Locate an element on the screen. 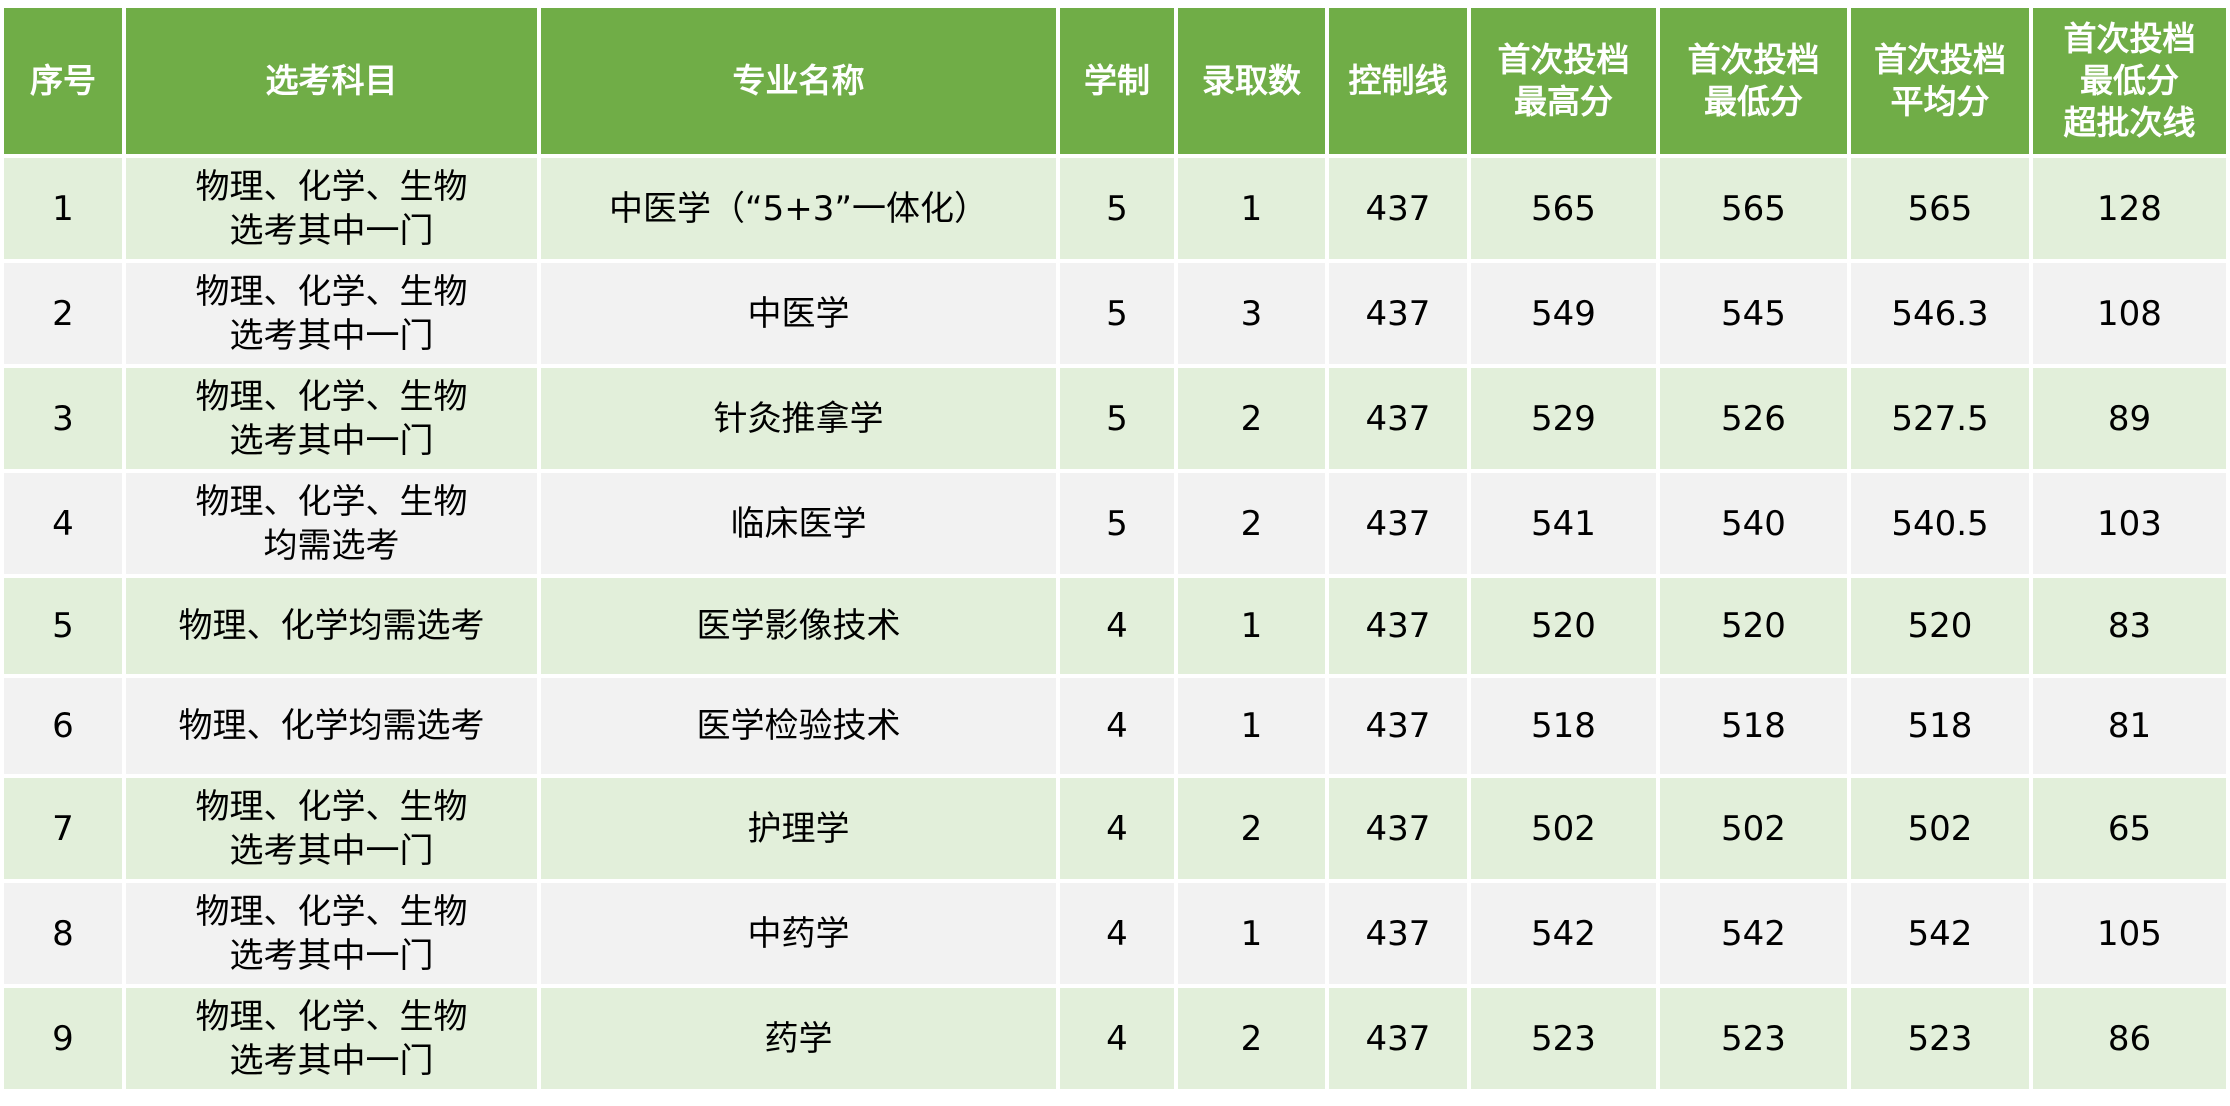 The height and width of the screenshot is (1106, 2230). cell-max: 549 is located at coordinates (1563, 313).